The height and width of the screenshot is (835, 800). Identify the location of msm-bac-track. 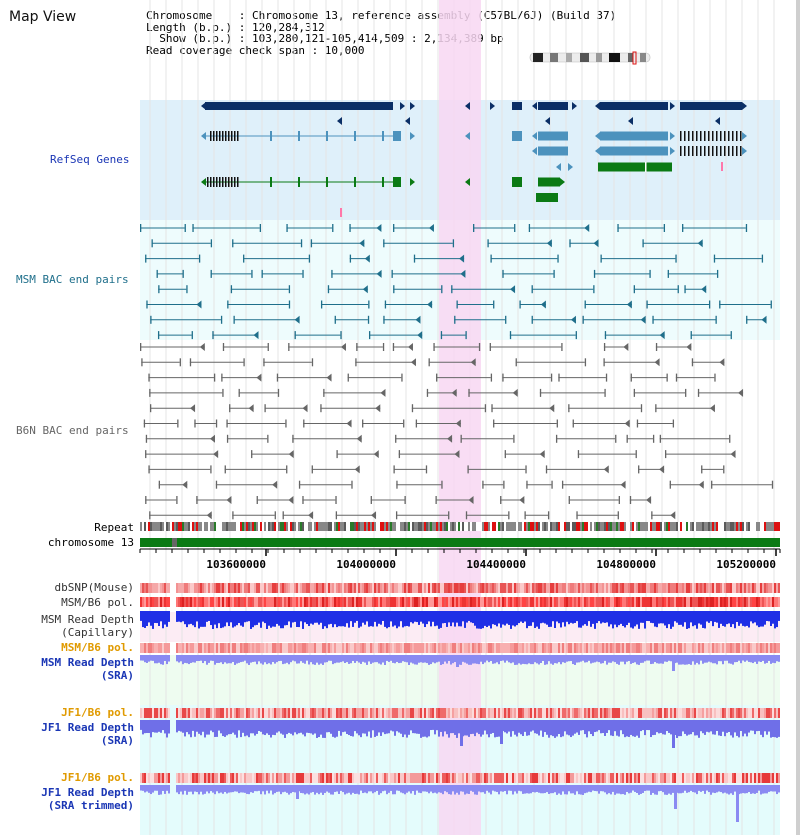
(456, 282).